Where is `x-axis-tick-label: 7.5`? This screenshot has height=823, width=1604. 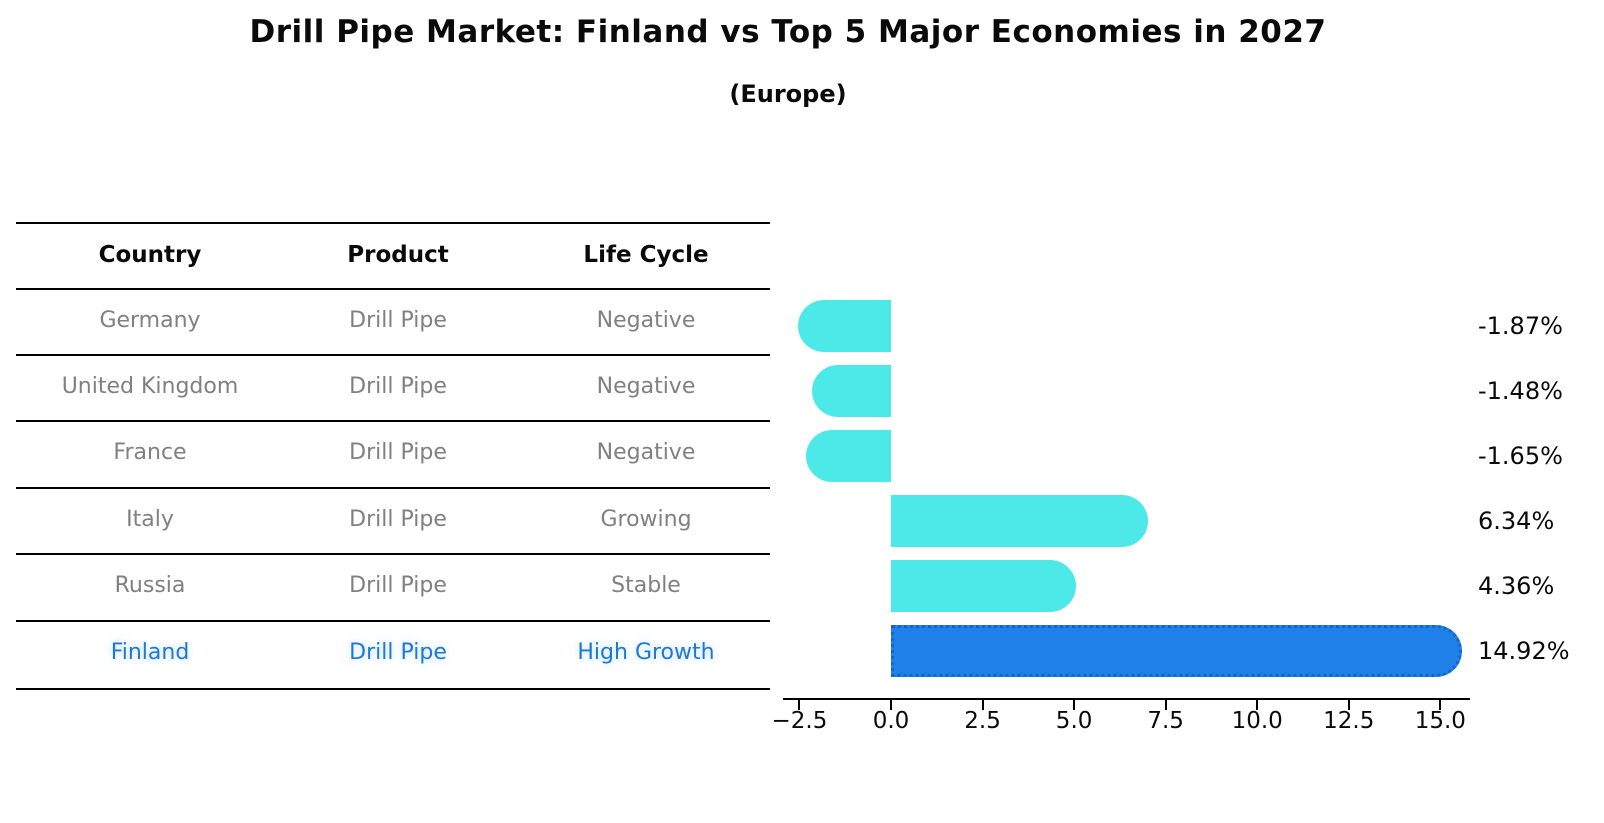
x-axis-tick-label: 7.5 is located at coordinates (1165, 721).